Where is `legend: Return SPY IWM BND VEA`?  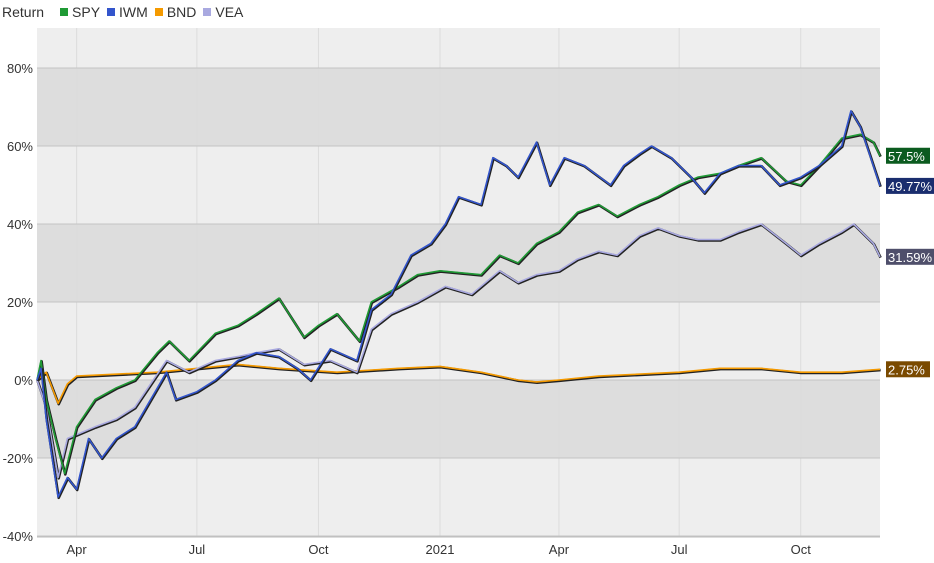 legend: Return SPY IWM BND VEA is located at coordinates (126, 12).